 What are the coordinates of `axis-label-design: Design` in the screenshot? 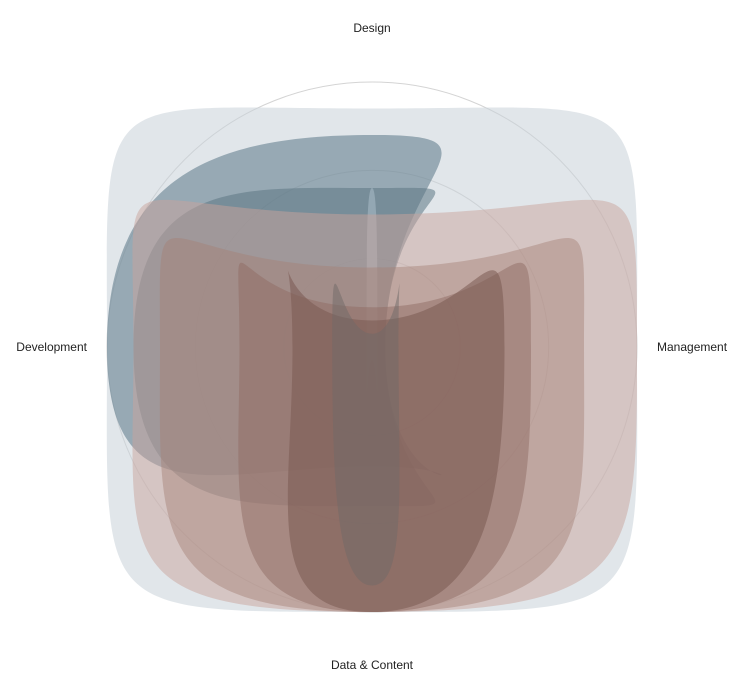 It's located at (371, 28).